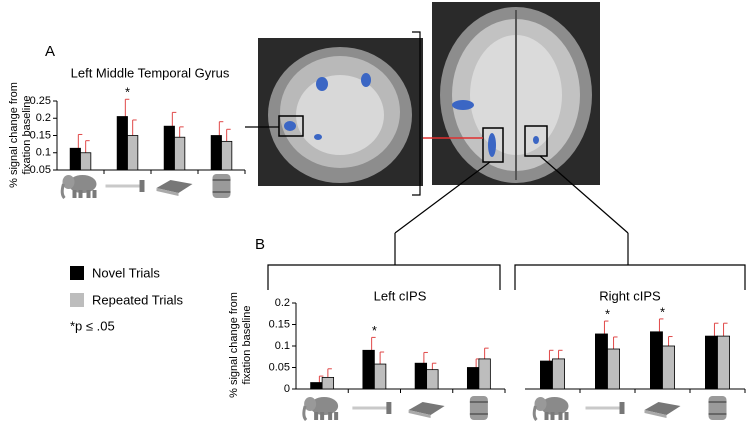  Describe the element at coordinates (260, 244) in the screenshot. I see `panel-label: B` at that location.